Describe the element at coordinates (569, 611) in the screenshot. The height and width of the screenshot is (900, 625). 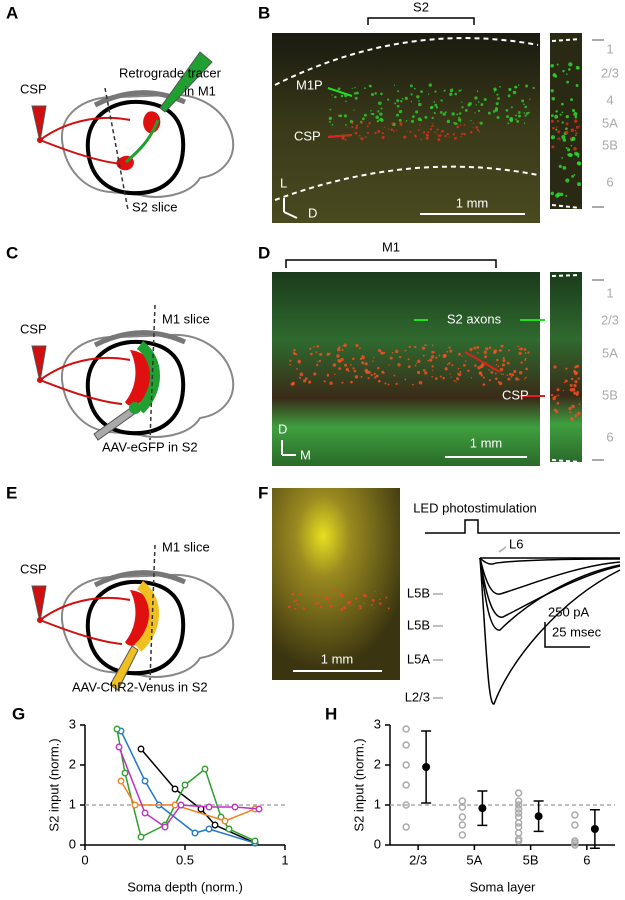
I see `scale-label: 250 pA` at that location.